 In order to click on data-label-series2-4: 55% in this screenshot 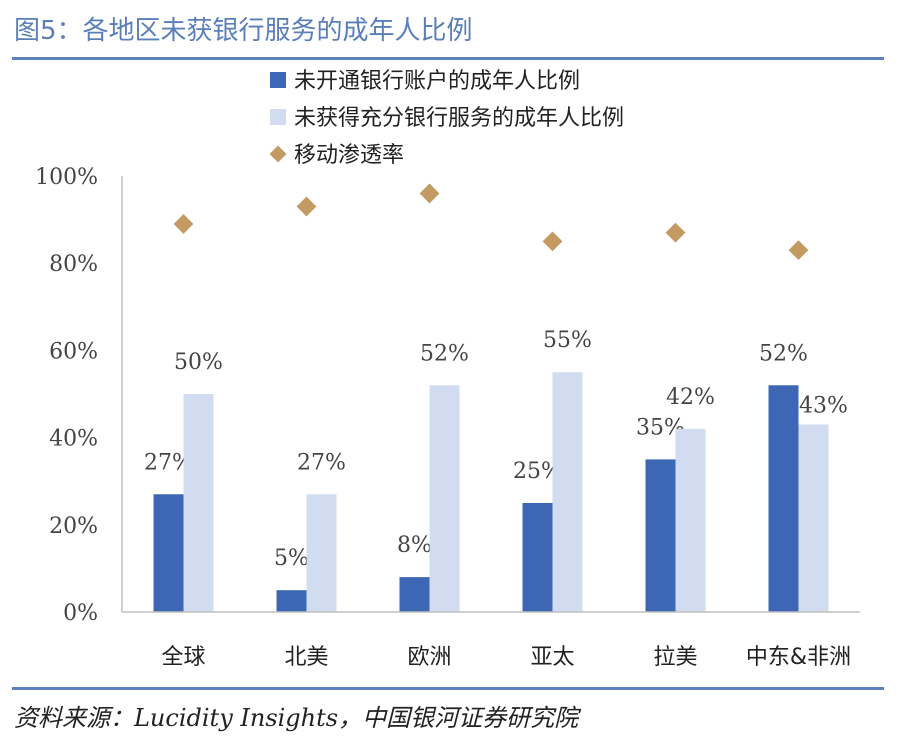, I will do `click(567, 340)`.